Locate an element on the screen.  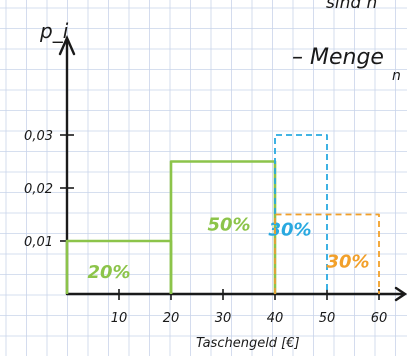
y-axis-label: p_i is located at coordinates (54, 31).